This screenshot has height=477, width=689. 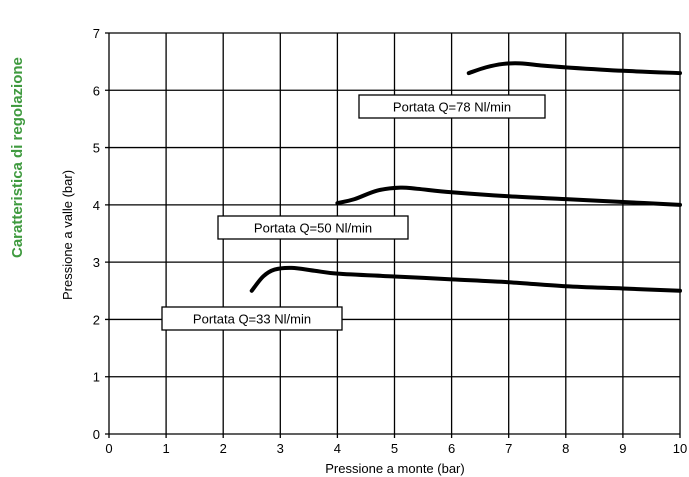 I want to click on x-tick-label: 4, so click(x=337, y=448).